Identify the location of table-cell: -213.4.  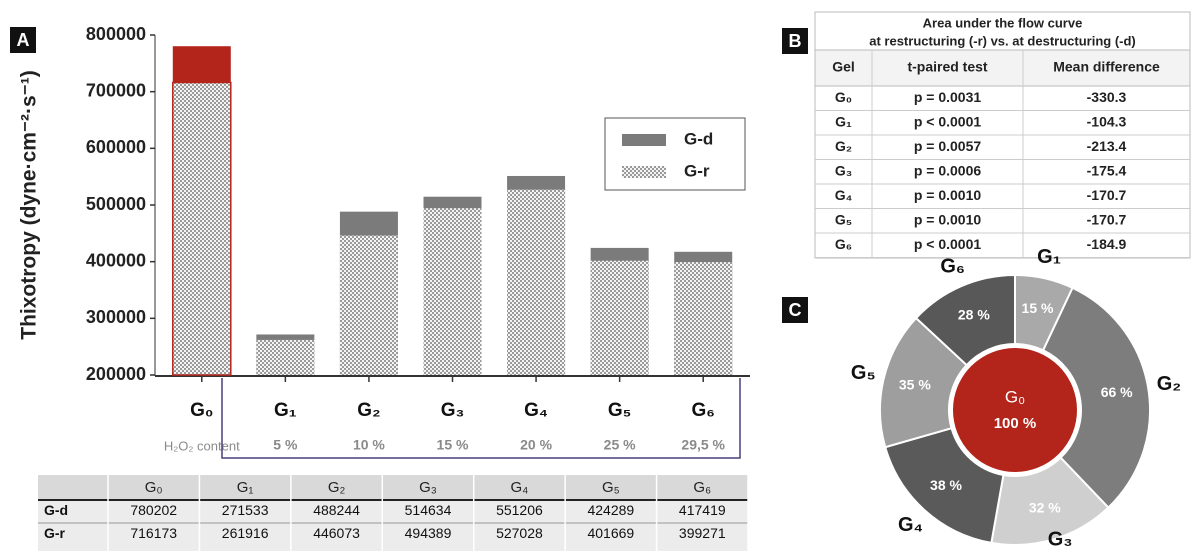
(1107, 146).